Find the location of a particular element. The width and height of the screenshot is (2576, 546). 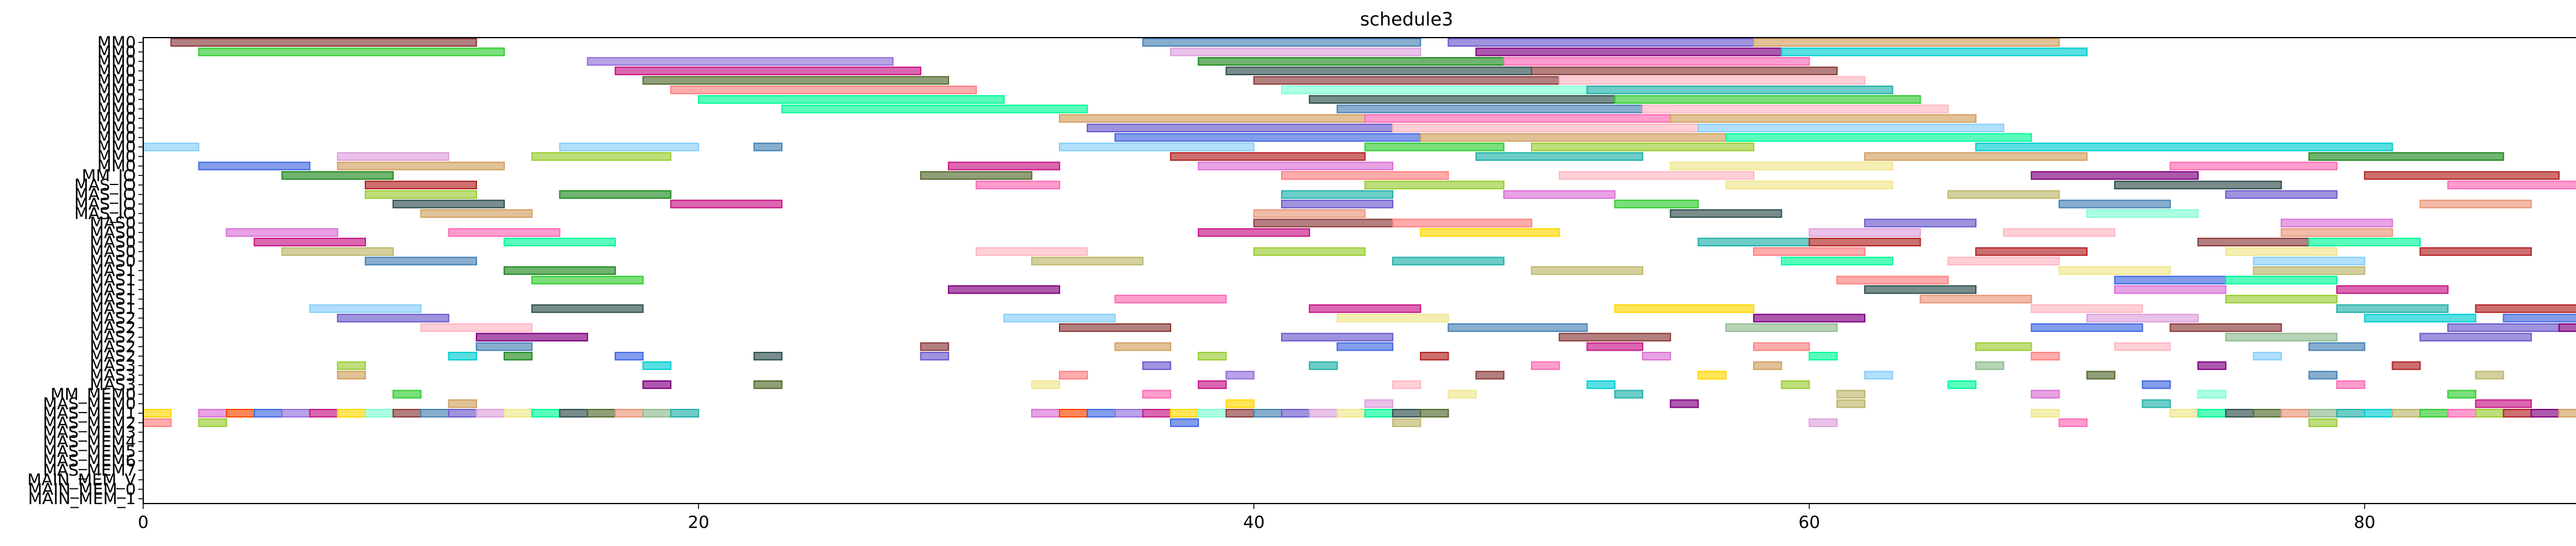

y-tick-label: MM_MEM0 is located at coordinates (93, 394).